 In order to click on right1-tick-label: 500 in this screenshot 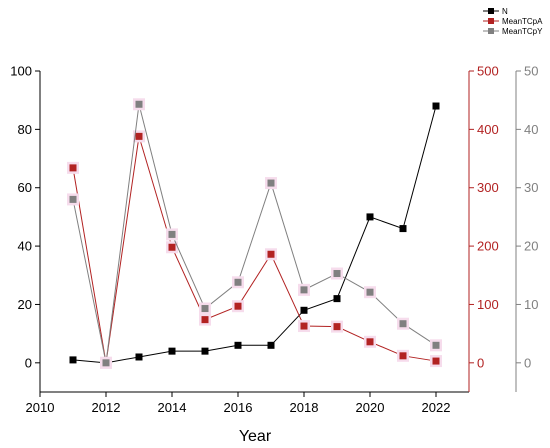, I will do `click(488, 71)`.